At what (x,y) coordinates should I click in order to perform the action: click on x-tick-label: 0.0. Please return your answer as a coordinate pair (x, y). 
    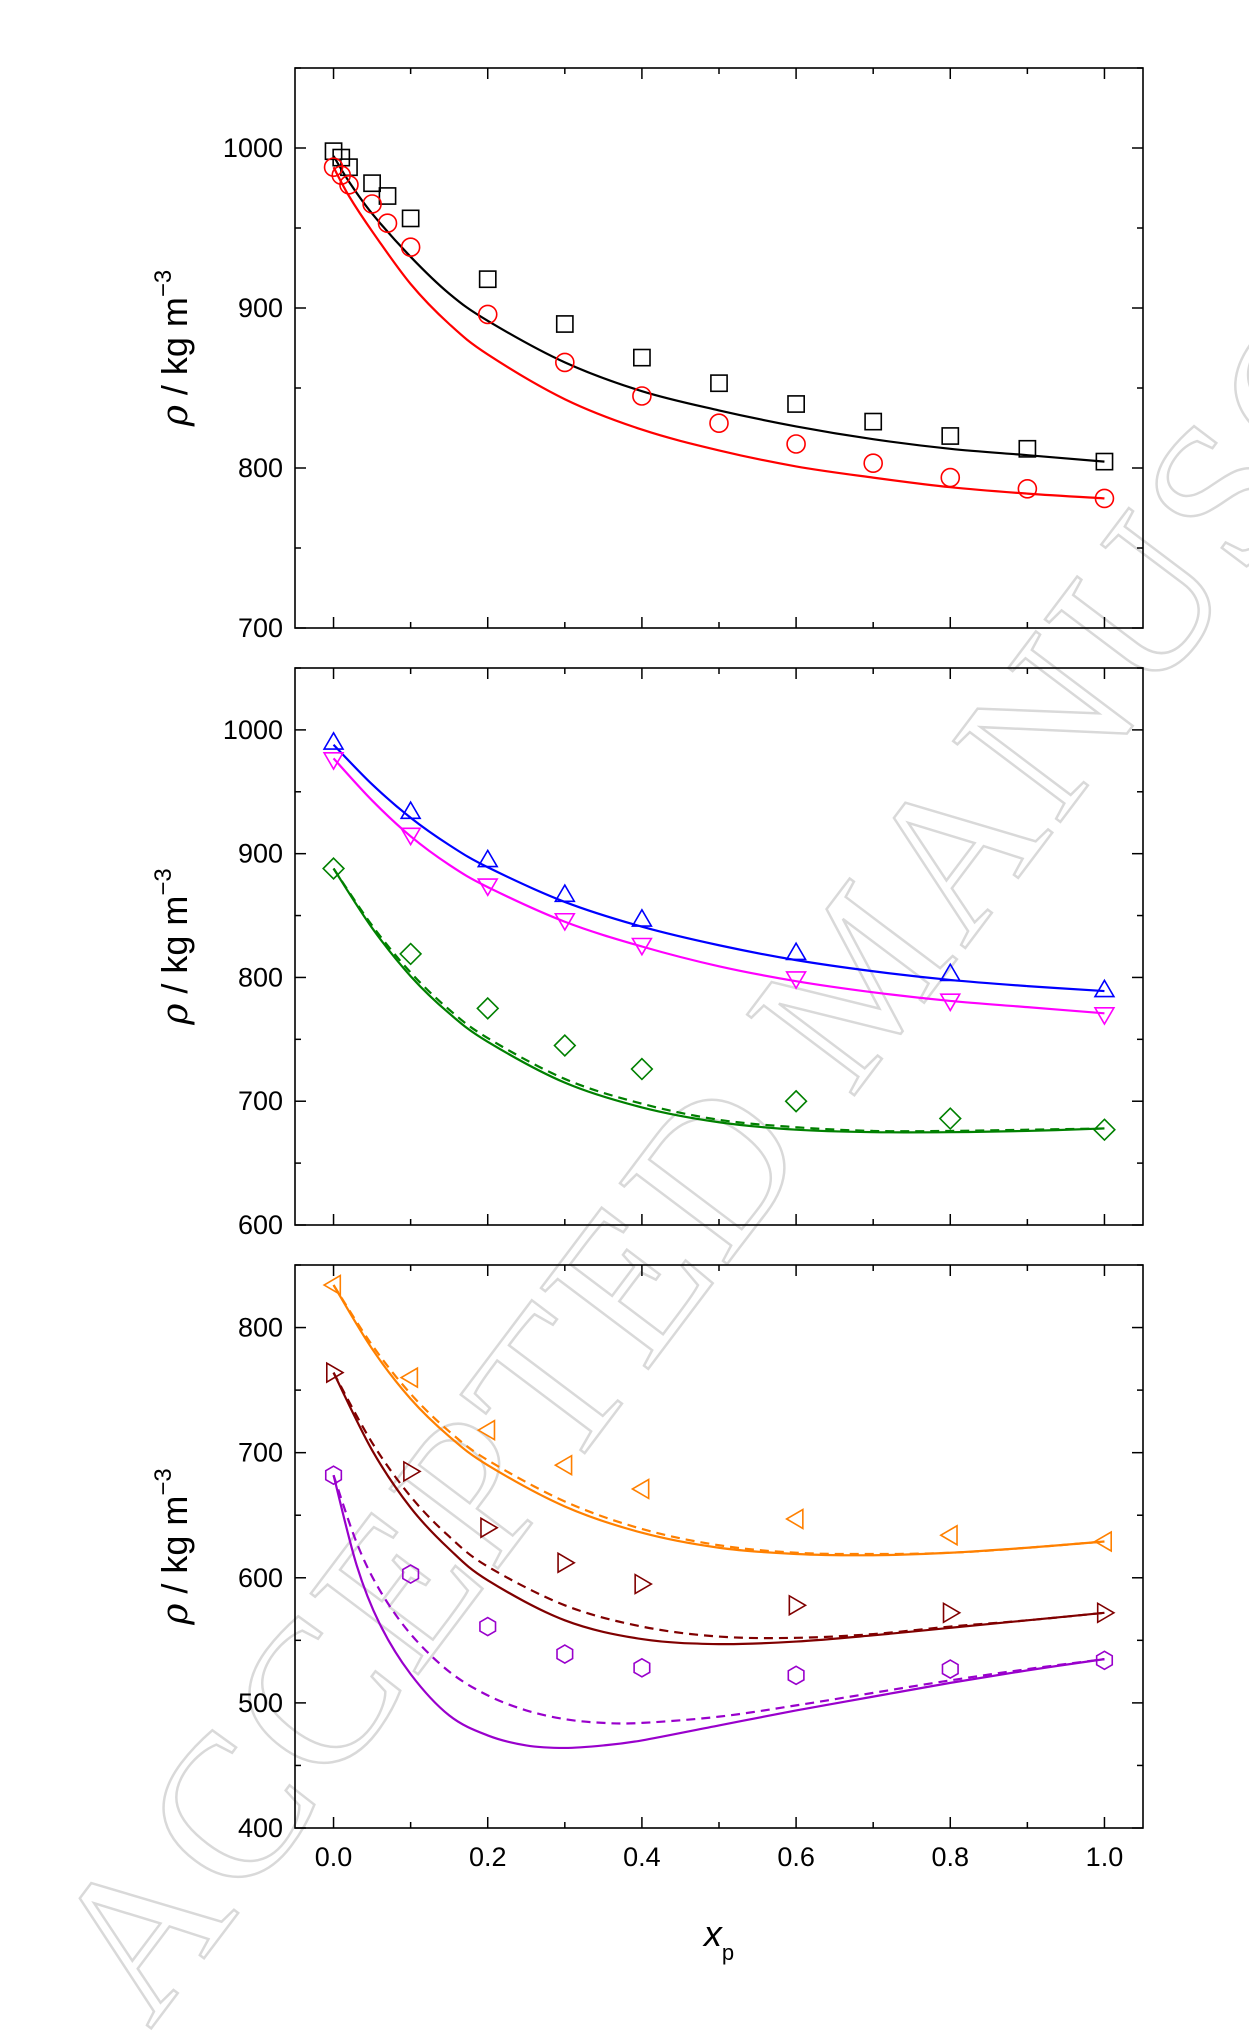
    Looking at the image, I should click on (334, 1857).